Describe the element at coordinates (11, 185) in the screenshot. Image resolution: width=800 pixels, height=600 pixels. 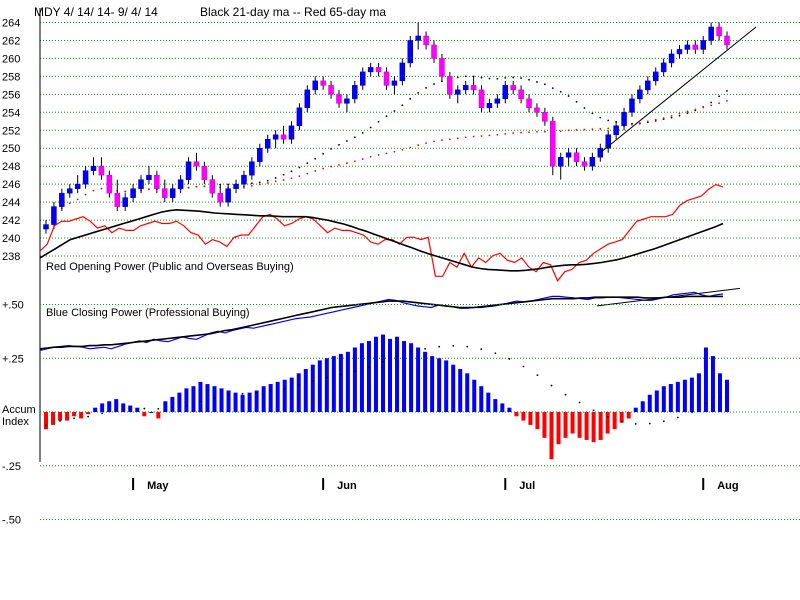
I see `y-tick-246: 246` at that location.